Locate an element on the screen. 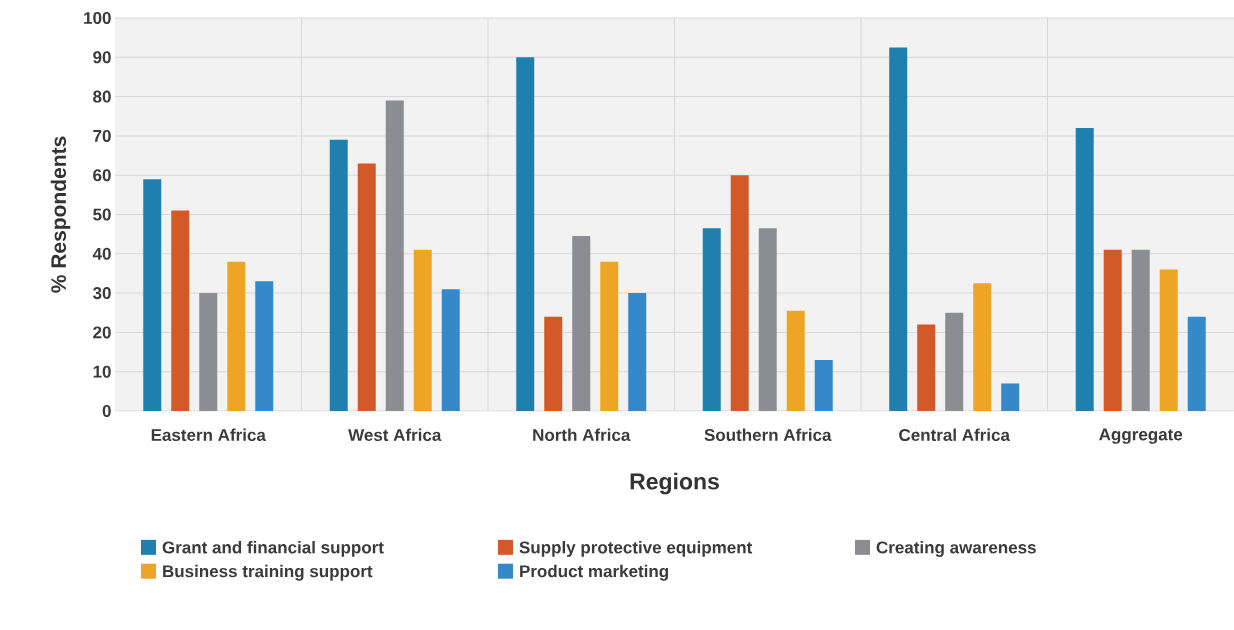 The width and height of the screenshot is (1234, 630). legend-label: Creating awareness is located at coordinates (956, 548).